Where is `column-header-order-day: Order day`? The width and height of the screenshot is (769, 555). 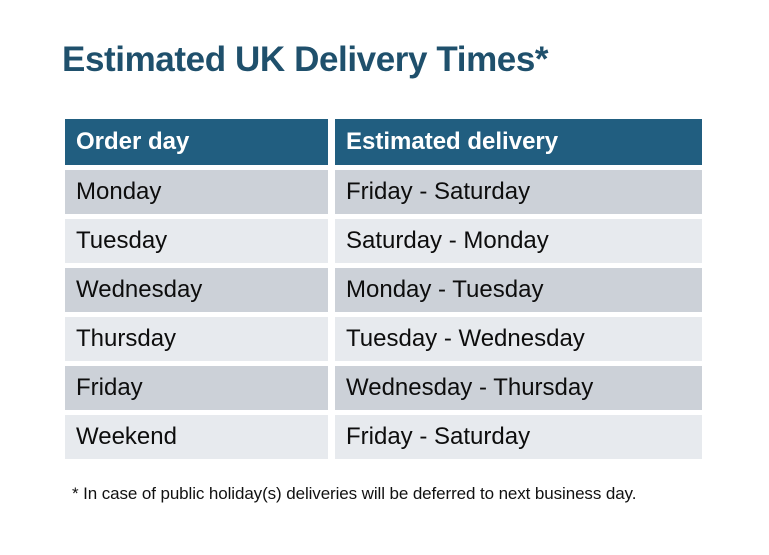
column-header-order-day: Order day is located at coordinates (196, 142).